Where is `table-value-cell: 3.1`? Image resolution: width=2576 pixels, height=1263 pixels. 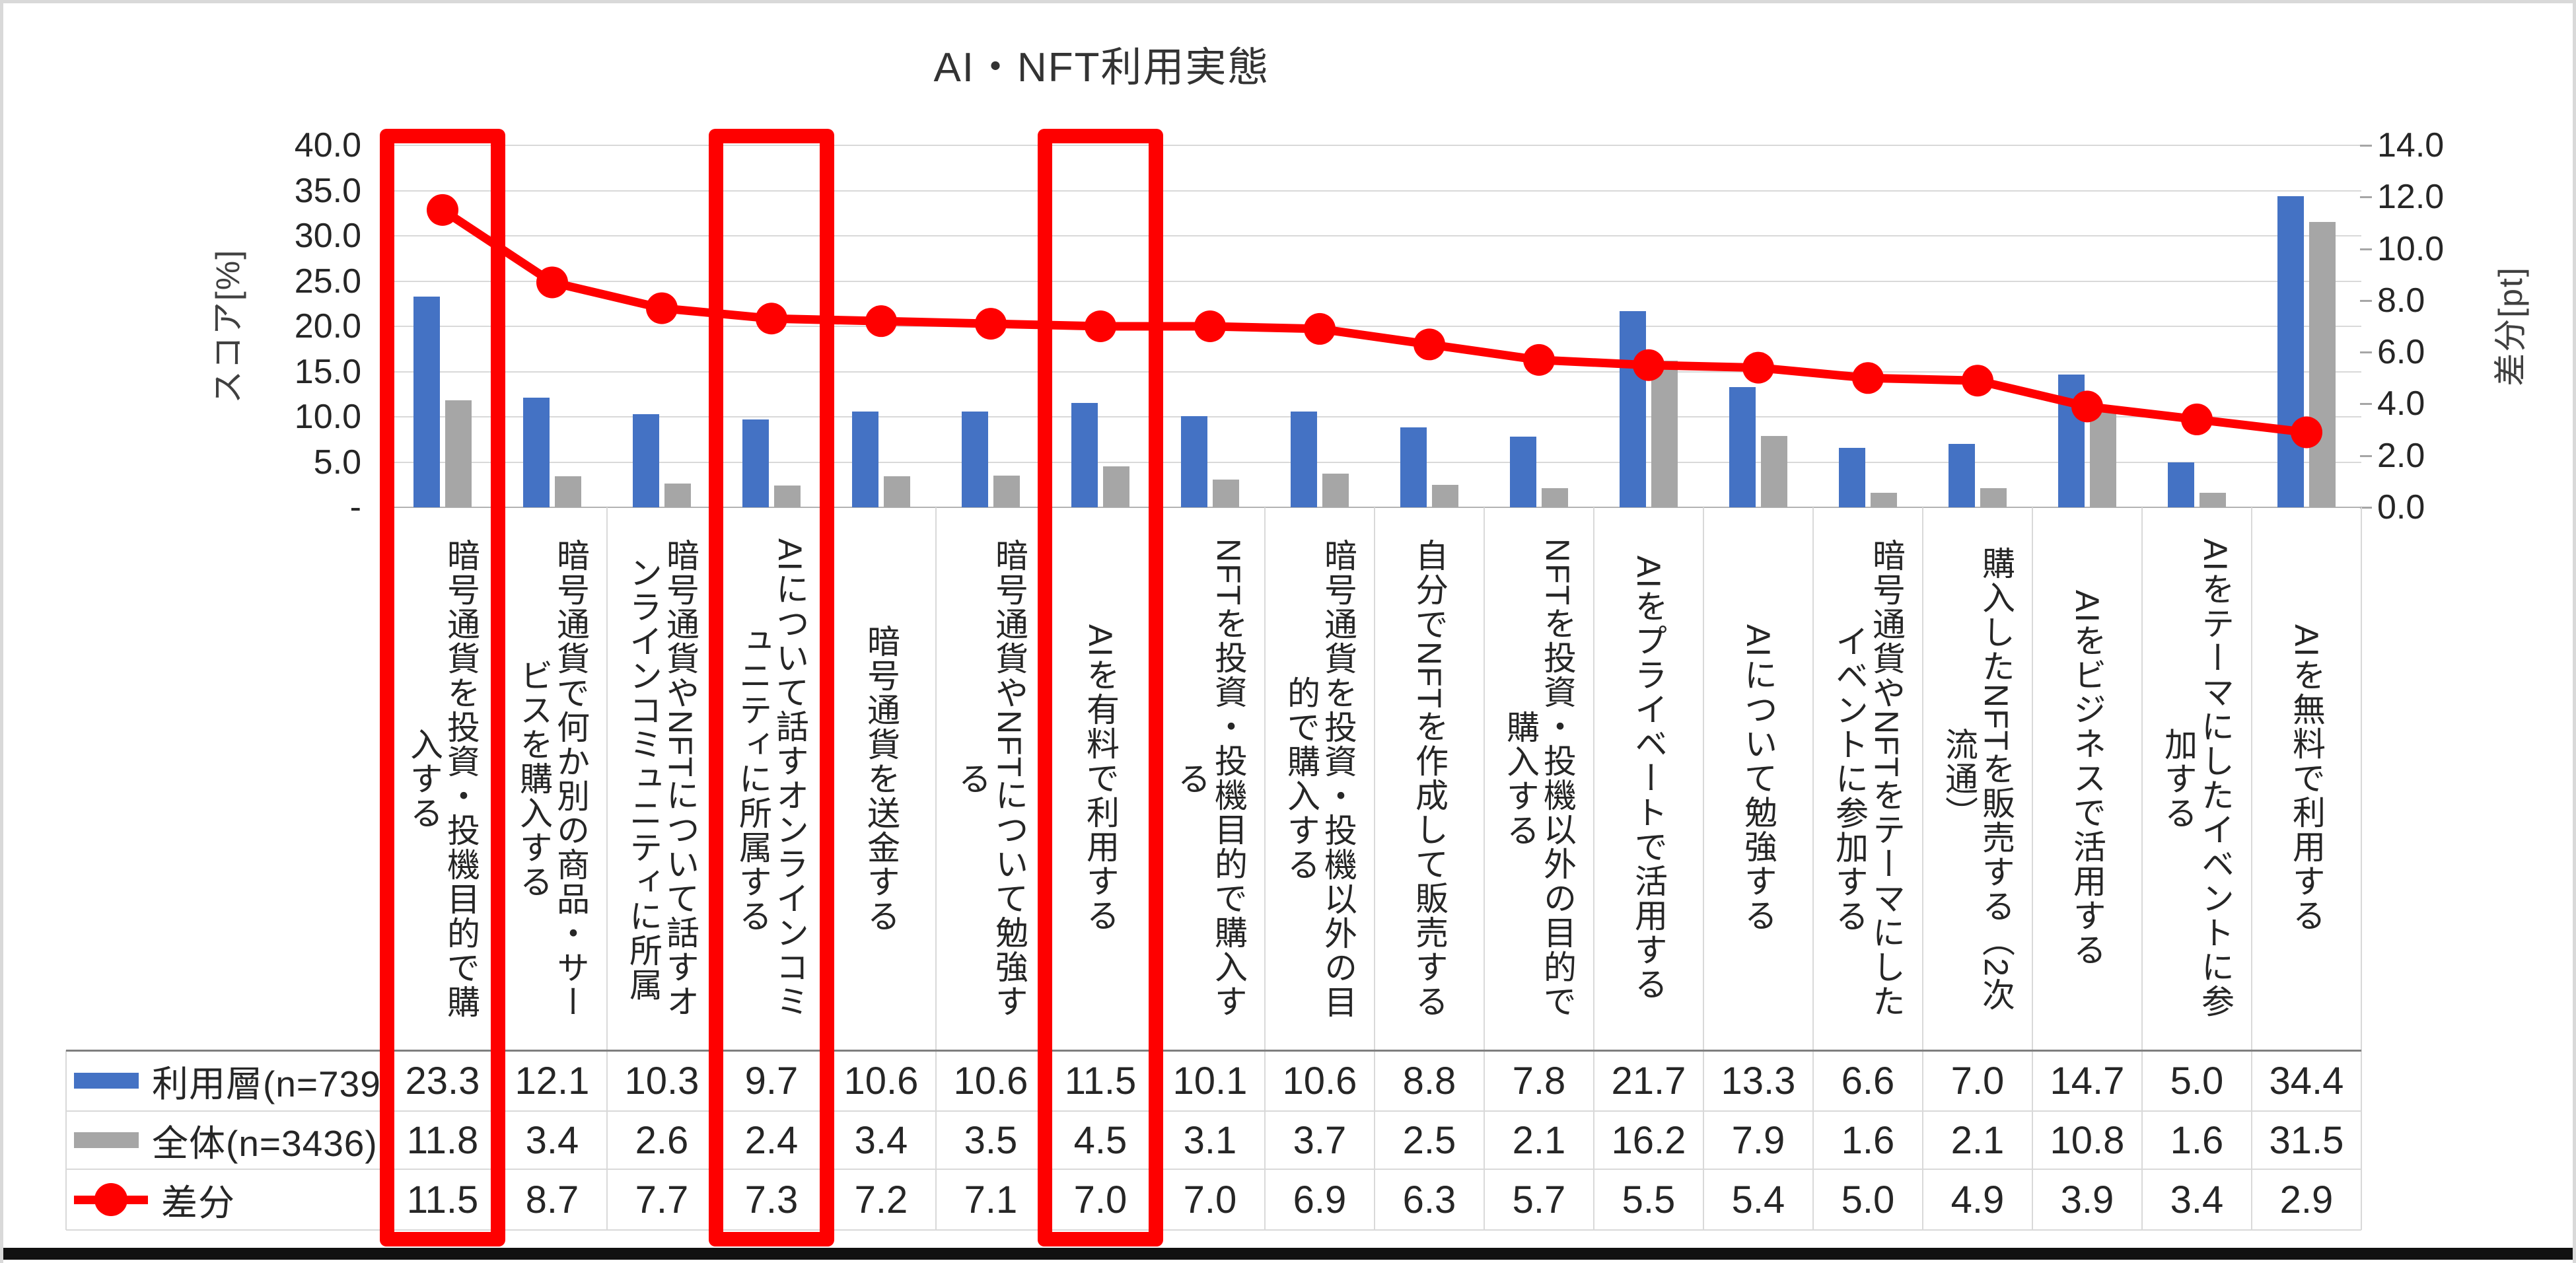
table-value-cell: 3.1 is located at coordinates (1210, 1140).